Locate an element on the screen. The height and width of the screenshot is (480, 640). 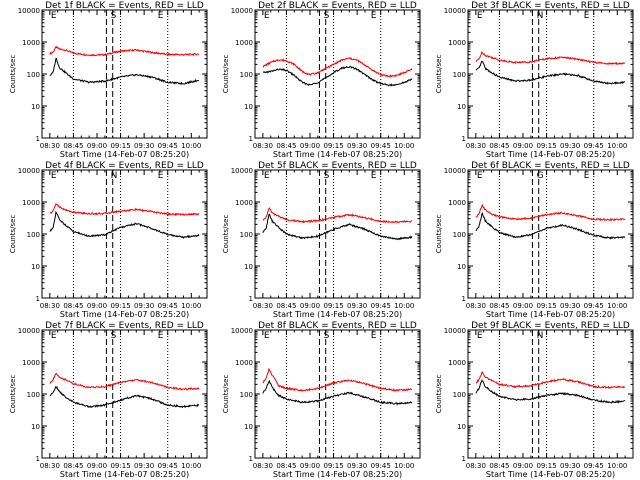
panel-title: Det 3f BLACK = Events, RED = LLD is located at coordinates (550, 6).